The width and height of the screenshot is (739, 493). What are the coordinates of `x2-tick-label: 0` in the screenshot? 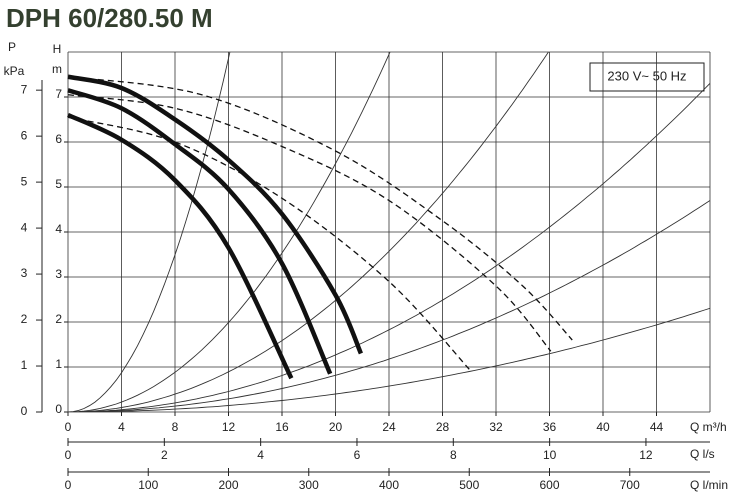 It's located at (68, 455).